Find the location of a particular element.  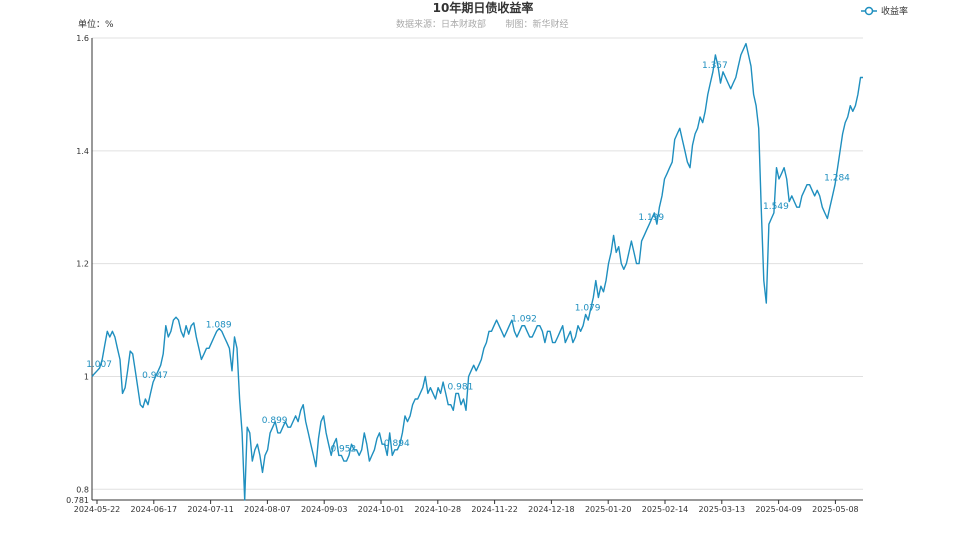

x-tick-label: 2024-10-28 is located at coordinates (438, 509).